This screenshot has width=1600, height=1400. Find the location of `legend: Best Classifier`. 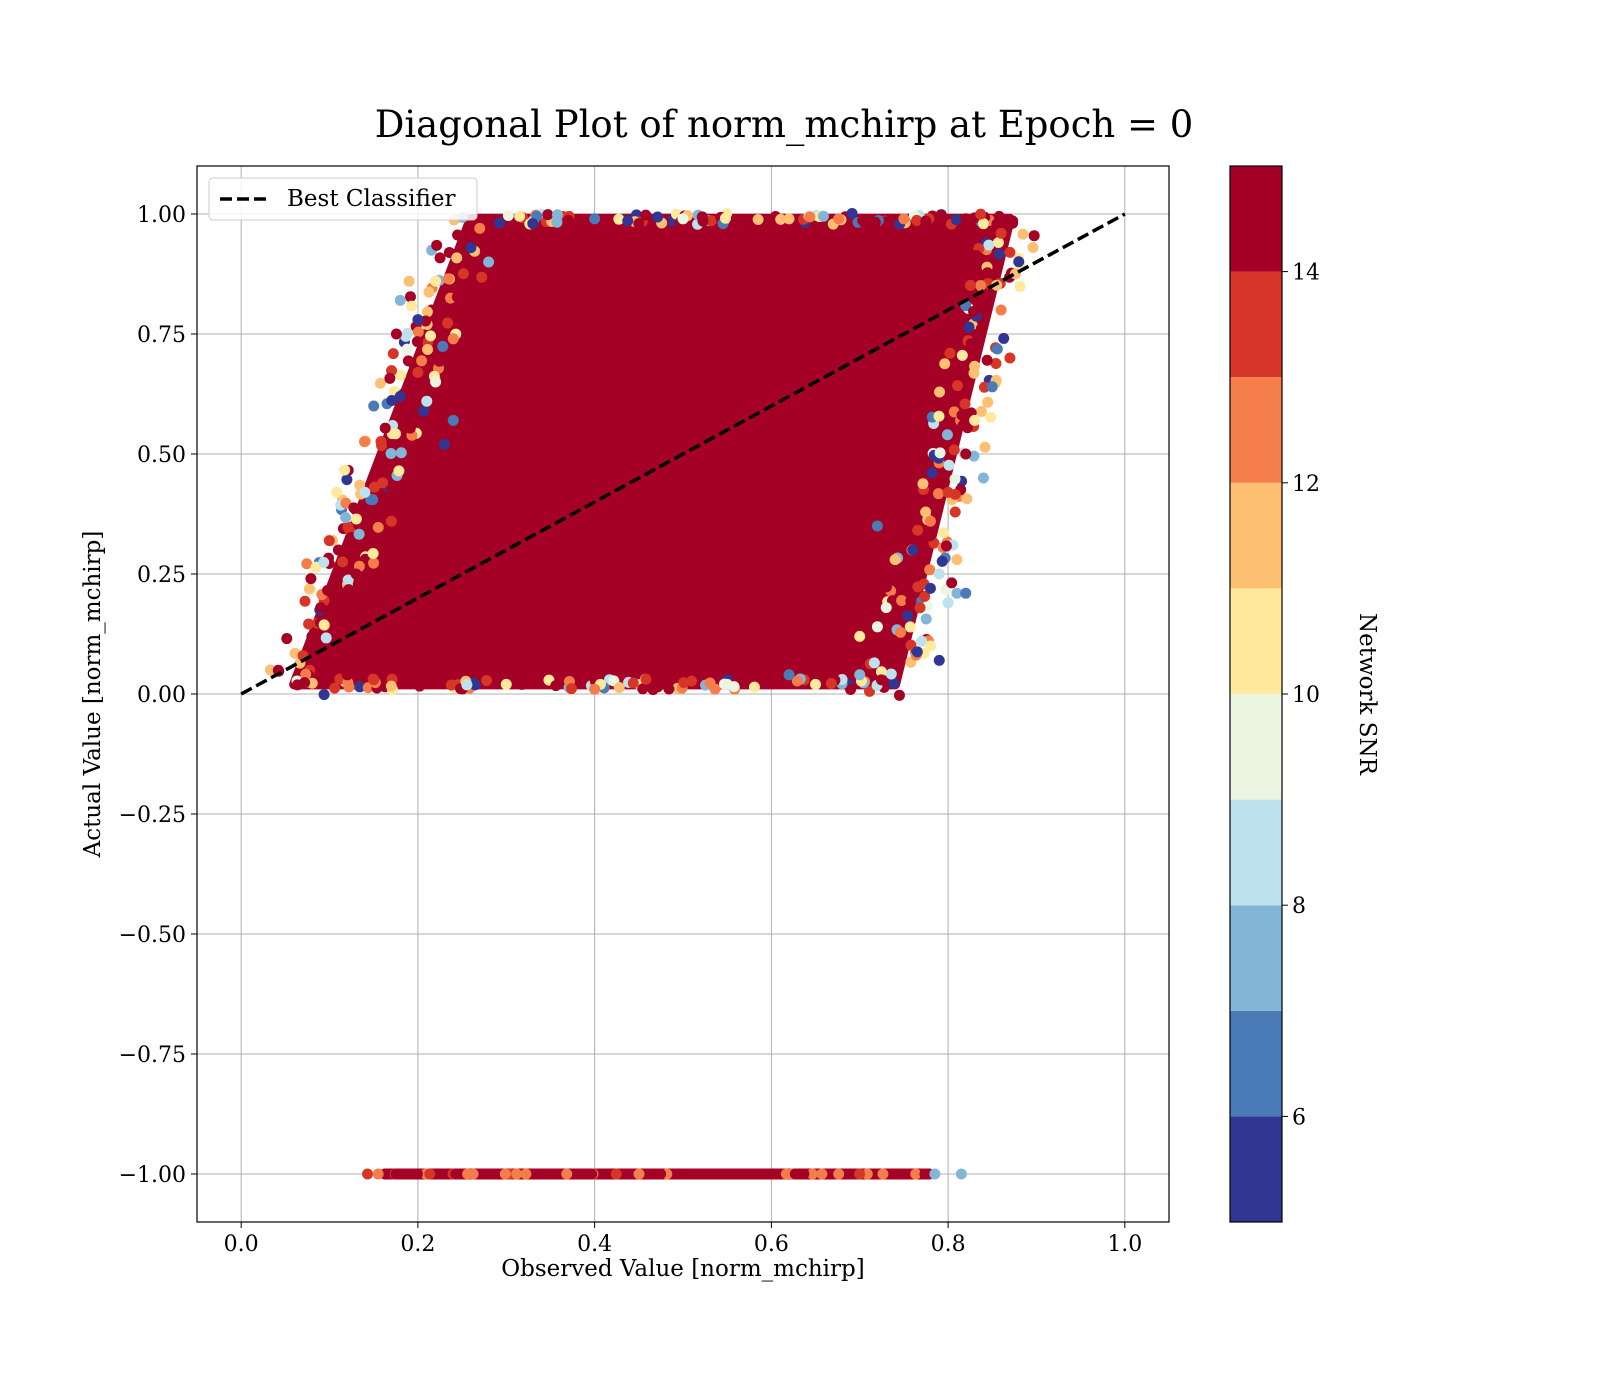

legend: Best Classifier is located at coordinates (343, 199).